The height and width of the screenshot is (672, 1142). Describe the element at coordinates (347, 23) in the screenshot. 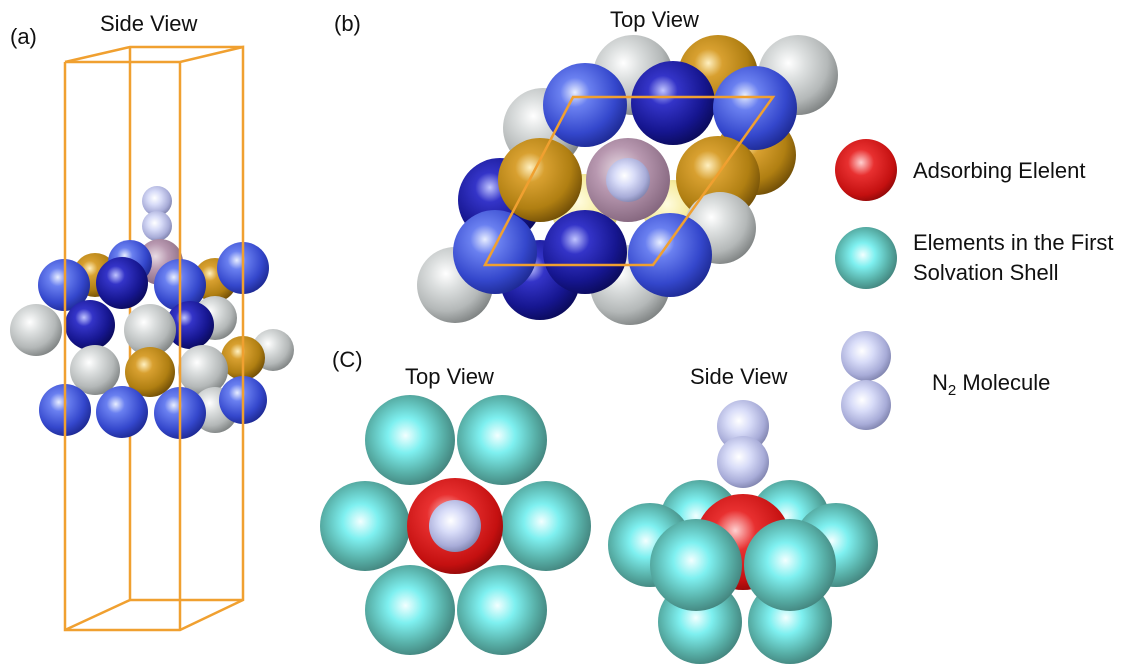

I see `panel-b-letter: (b)` at that location.